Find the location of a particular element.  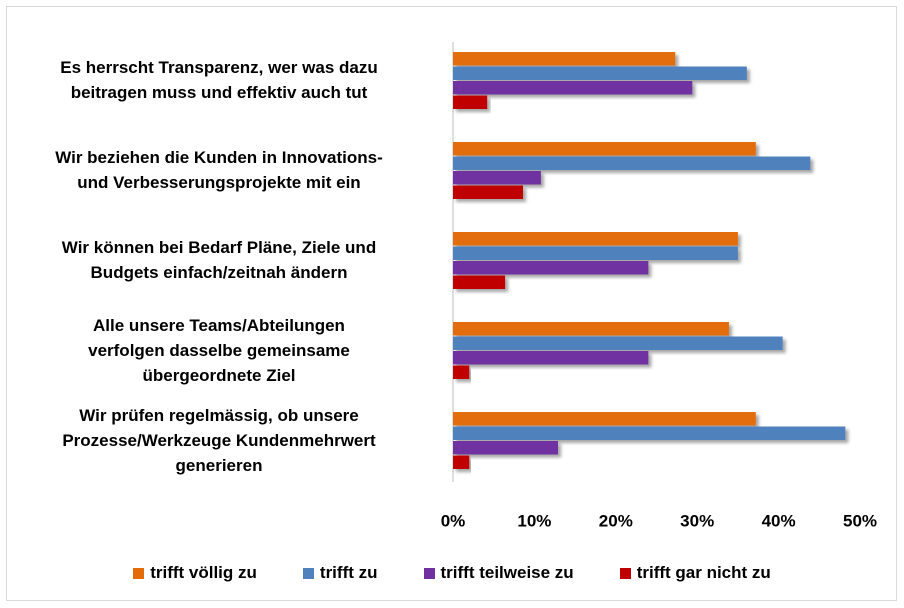

x-tick-label: 20% is located at coordinates (616, 520).